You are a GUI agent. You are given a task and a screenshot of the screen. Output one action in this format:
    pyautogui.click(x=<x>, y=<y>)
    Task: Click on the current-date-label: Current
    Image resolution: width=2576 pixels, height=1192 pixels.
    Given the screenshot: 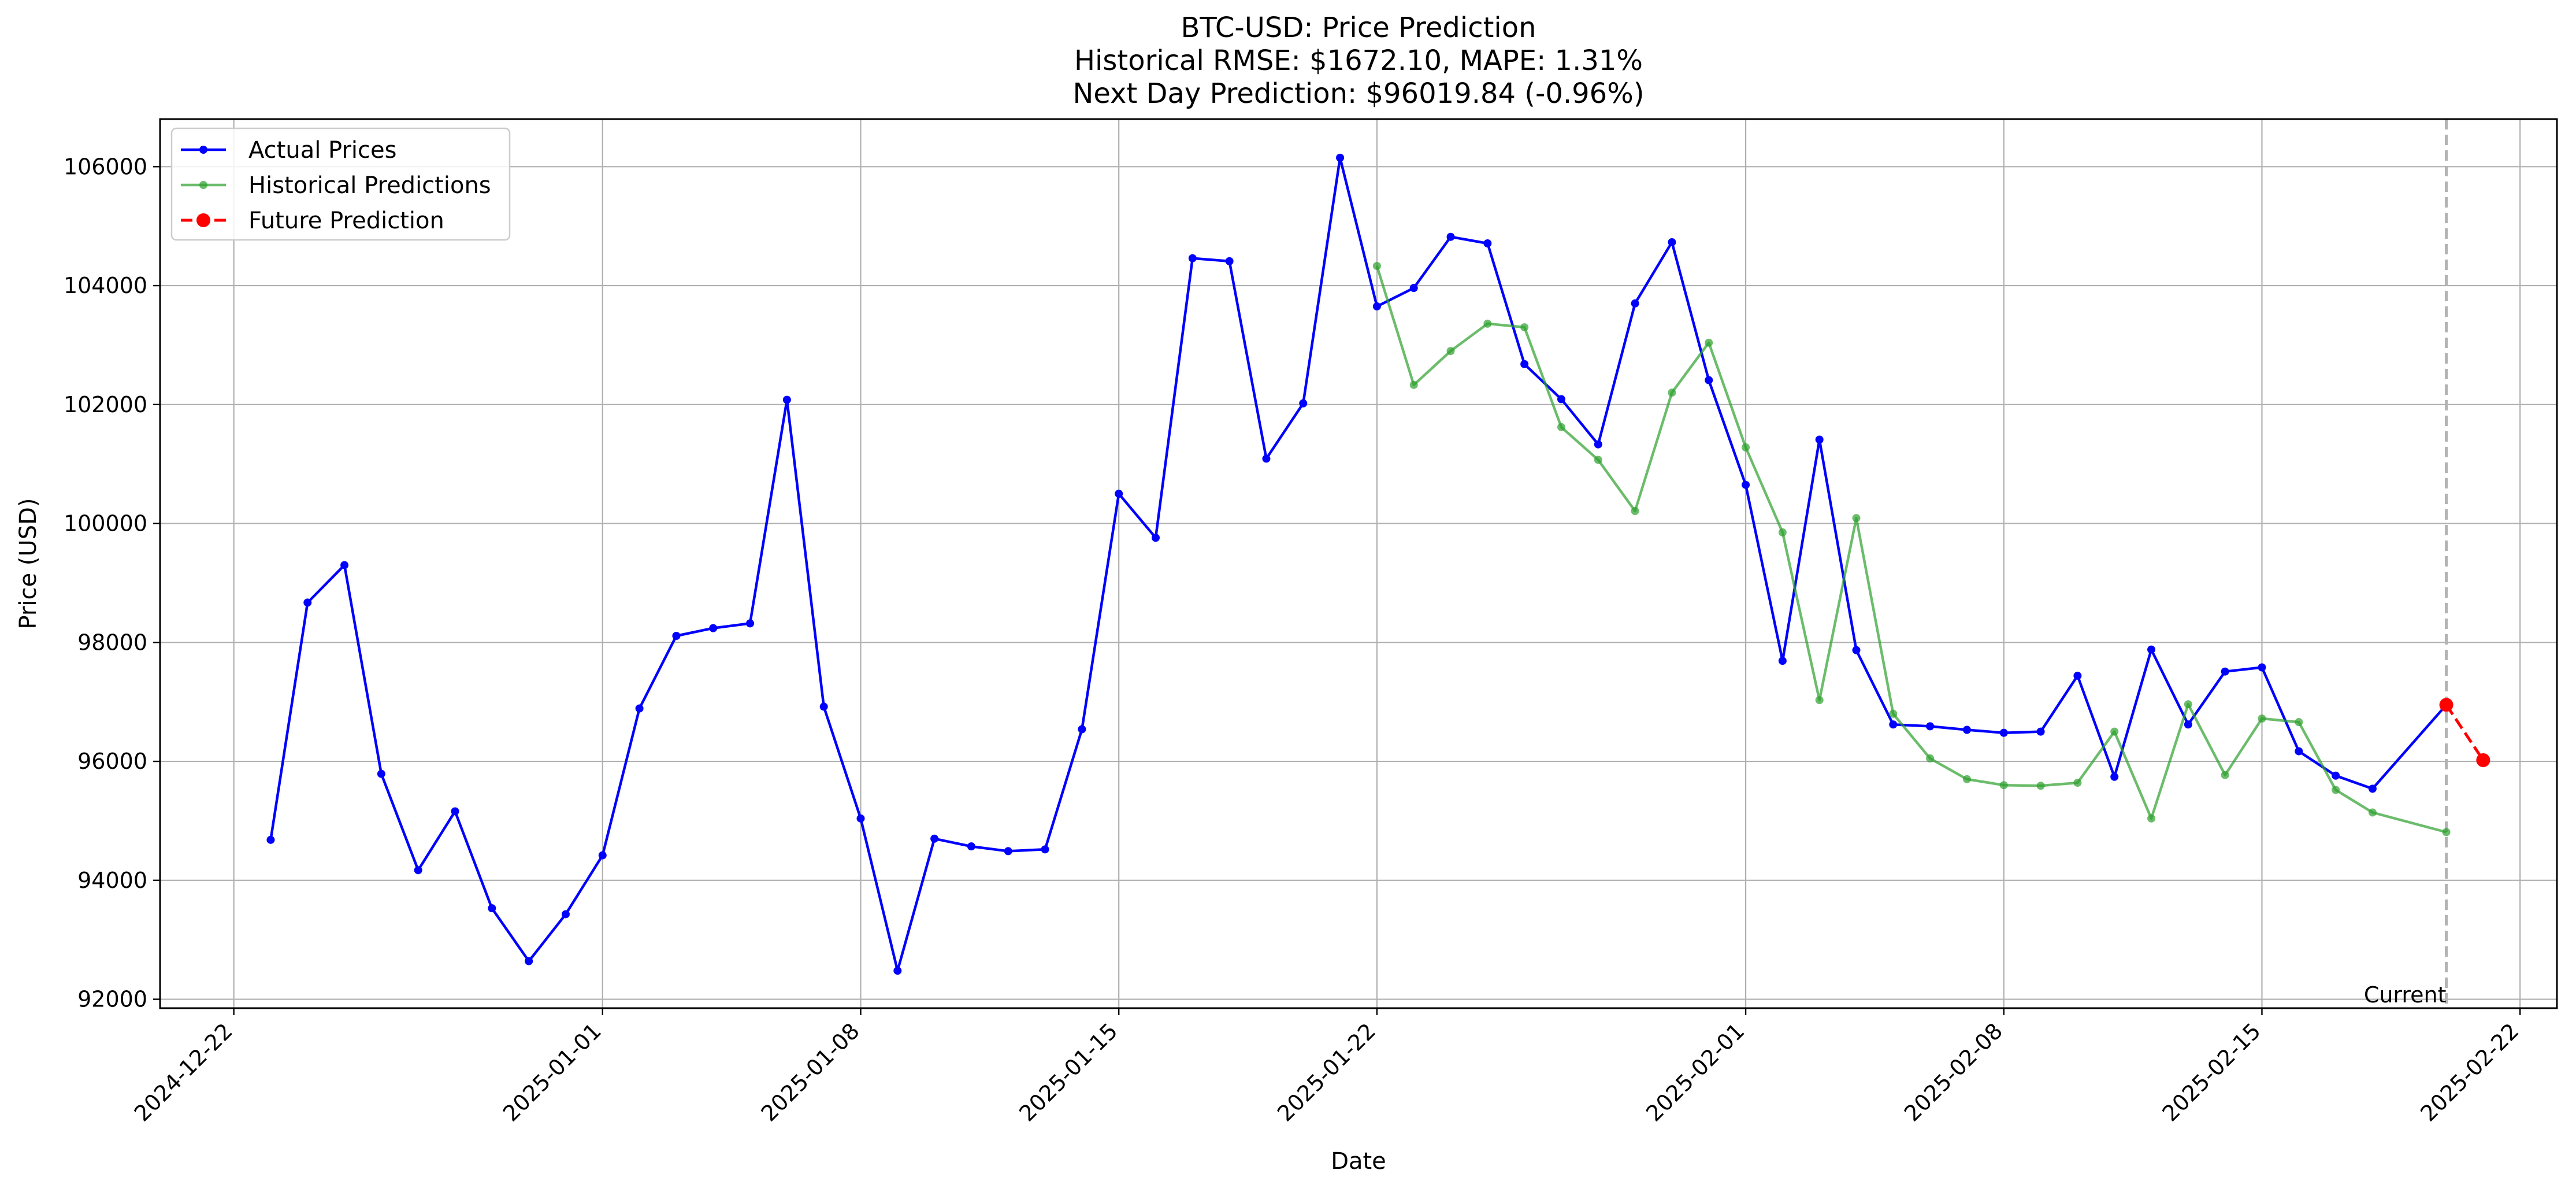 What is the action you would take?
    pyautogui.click(x=2406, y=995)
    